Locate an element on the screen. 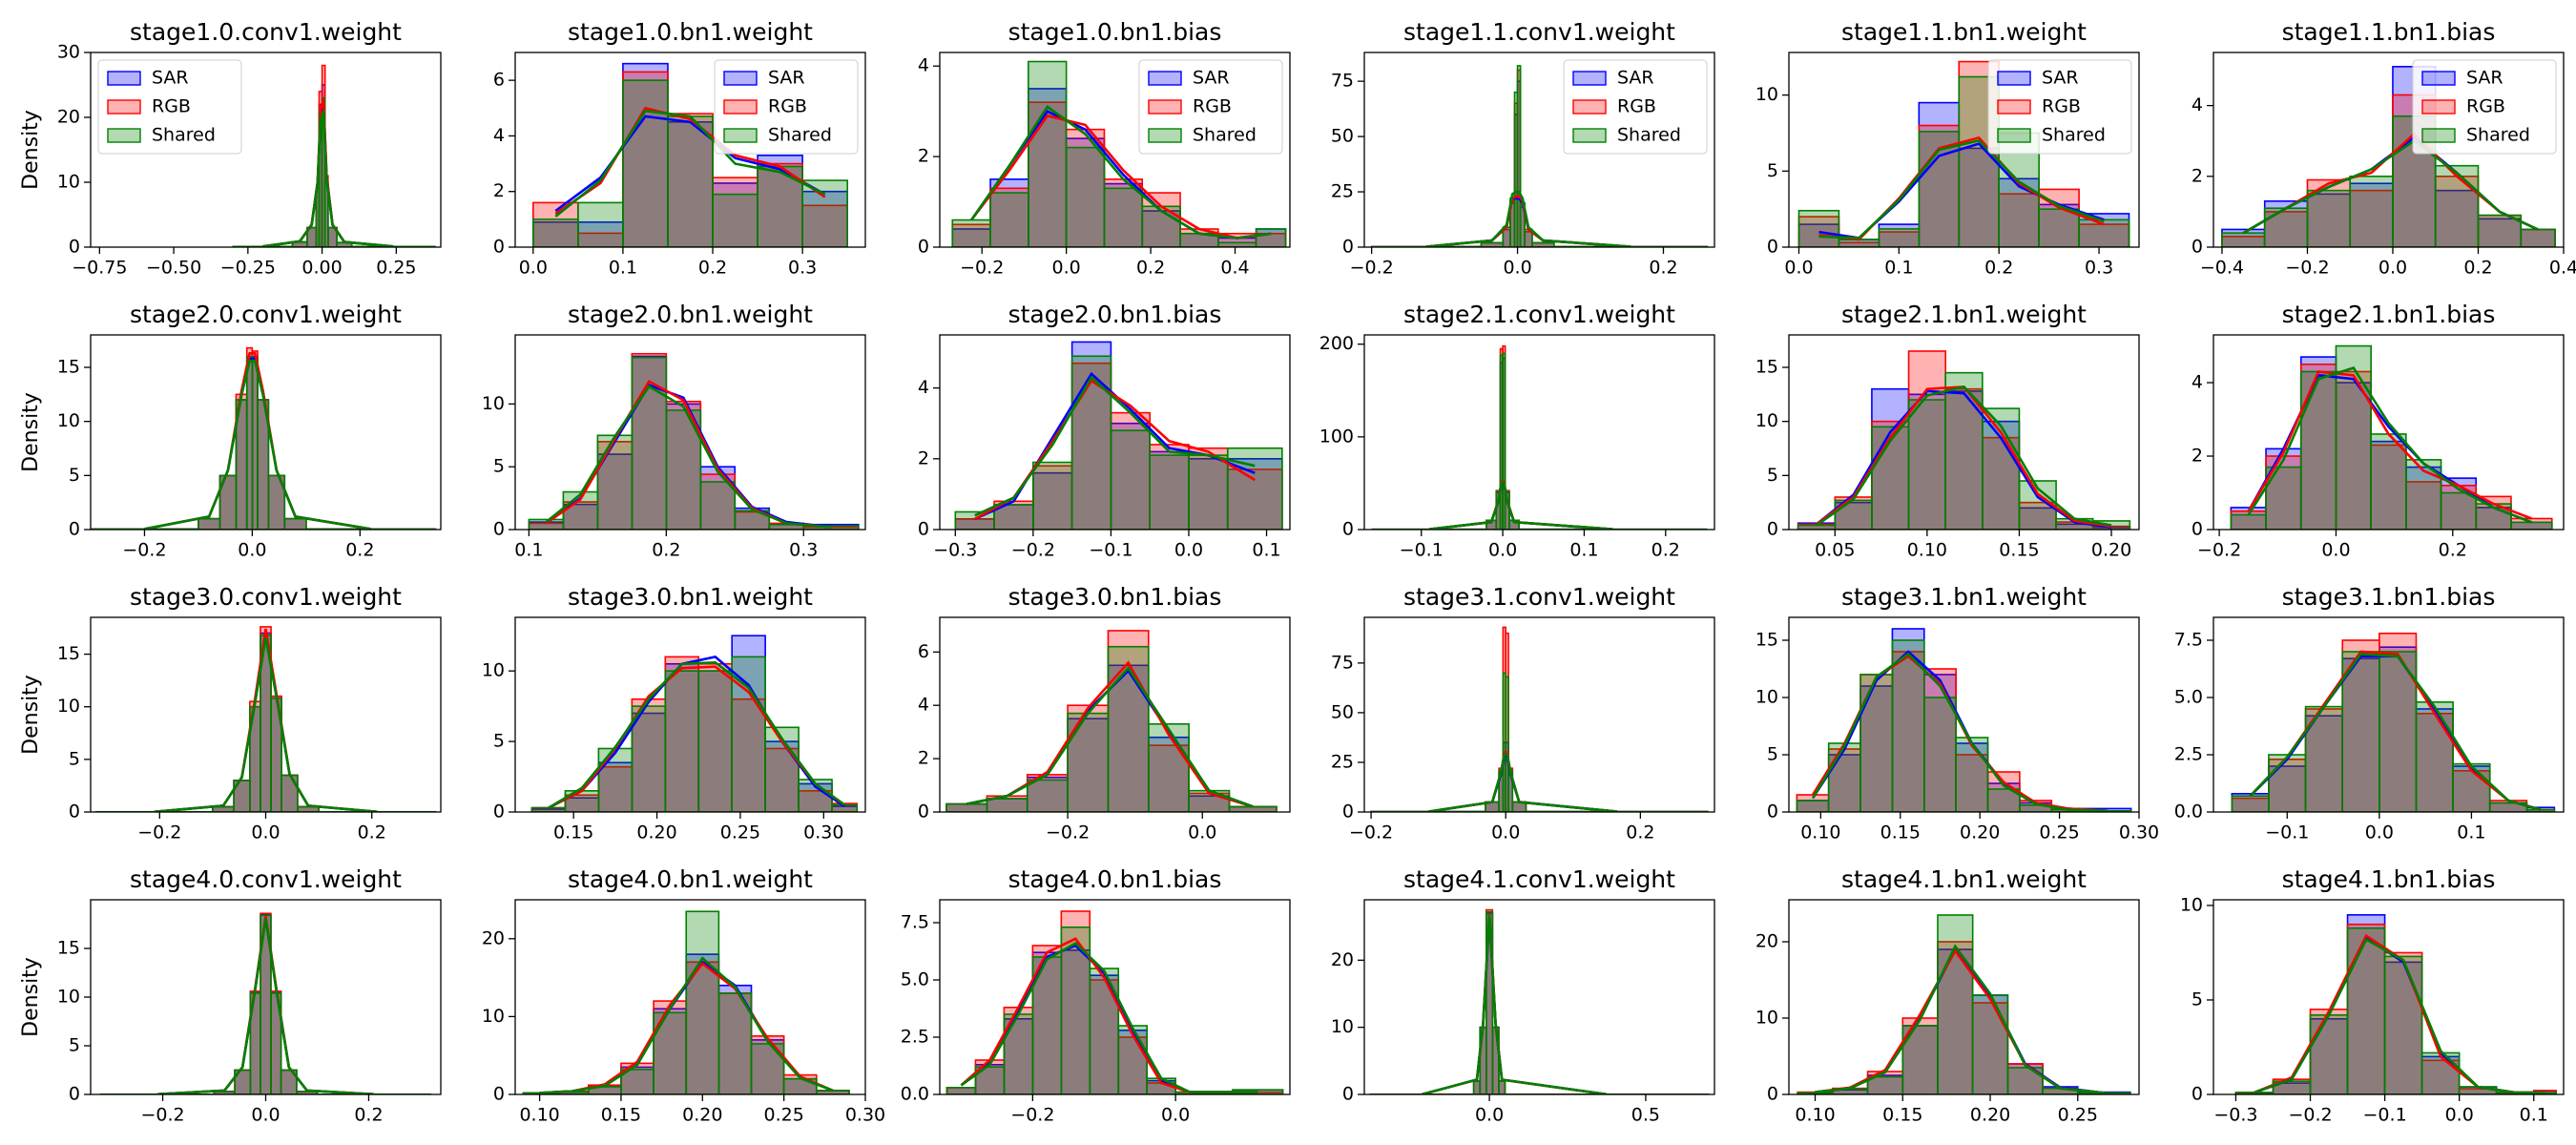 This screenshot has height=1145, width=2576. subplot: 0.15 0.20 0.25 0.30 0 5 10 stage3.0.bn1.weight is located at coordinates (674, 713).